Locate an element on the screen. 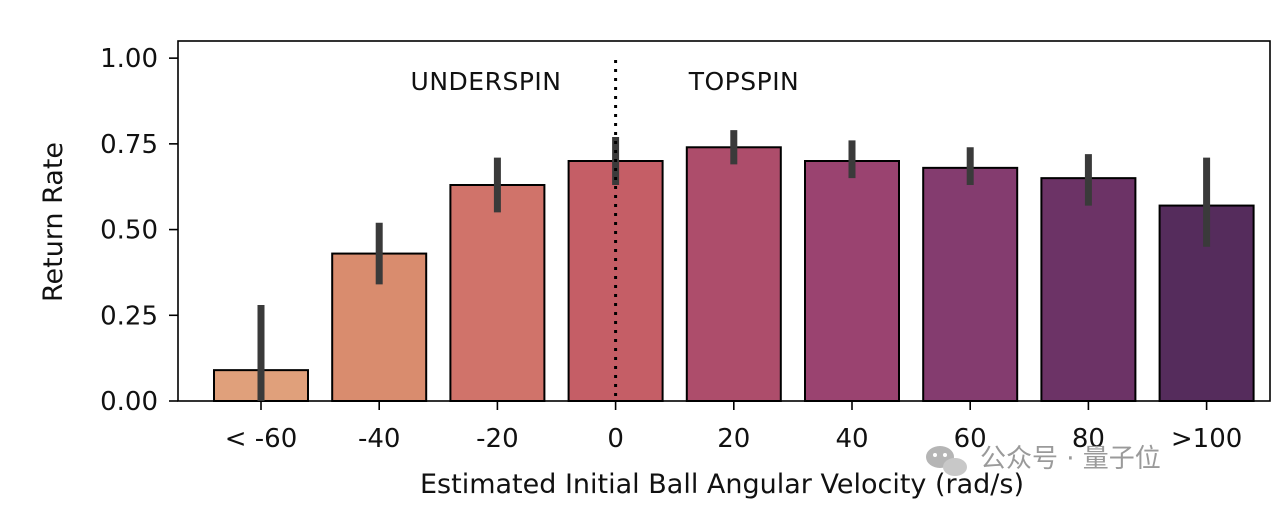 This screenshot has width=1286, height=516. y-axis-ticks: 0.00 0.25 0.50 0.75 1.00 is located at coordinates (139, 230).